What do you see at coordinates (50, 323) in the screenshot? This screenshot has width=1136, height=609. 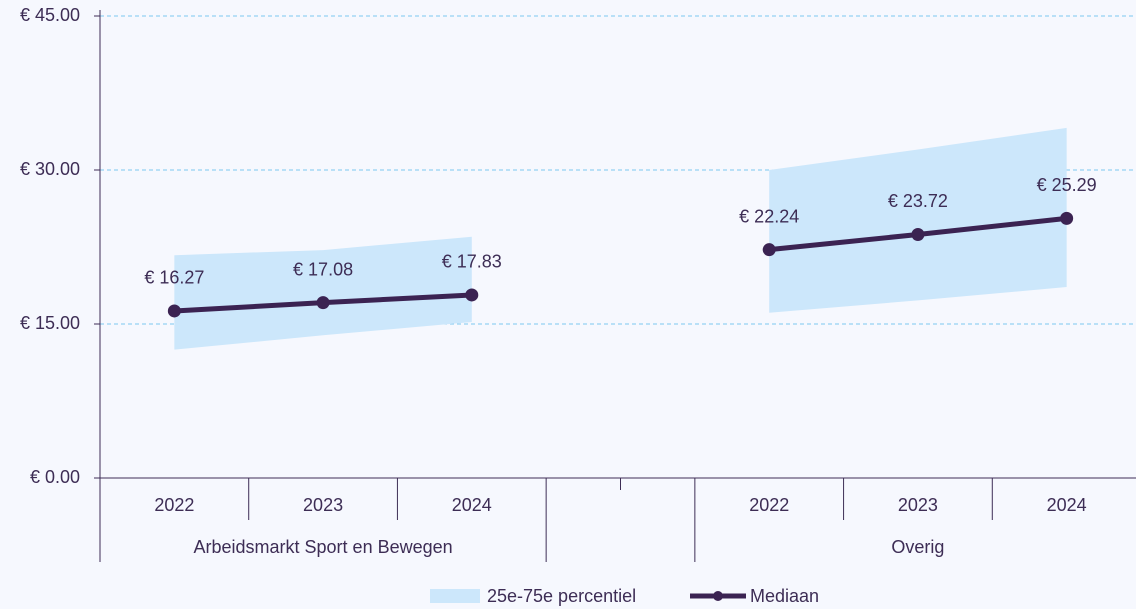 I see `y-tick-label: € 15.00` at bounding box center [50, 323].